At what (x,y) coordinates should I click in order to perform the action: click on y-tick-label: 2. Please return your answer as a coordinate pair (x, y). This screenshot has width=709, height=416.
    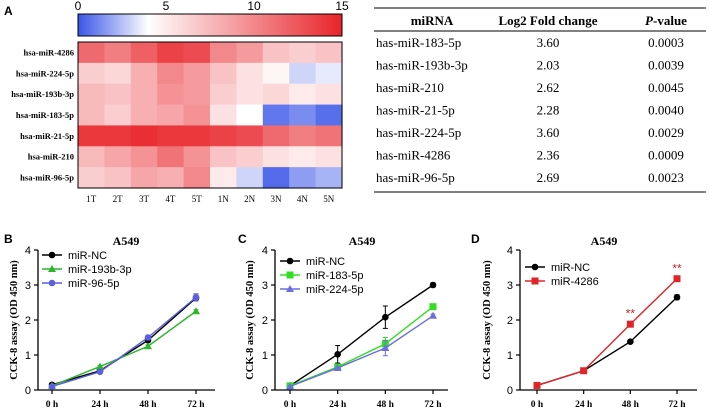
    Looking at the image, I should click on (28, 321).